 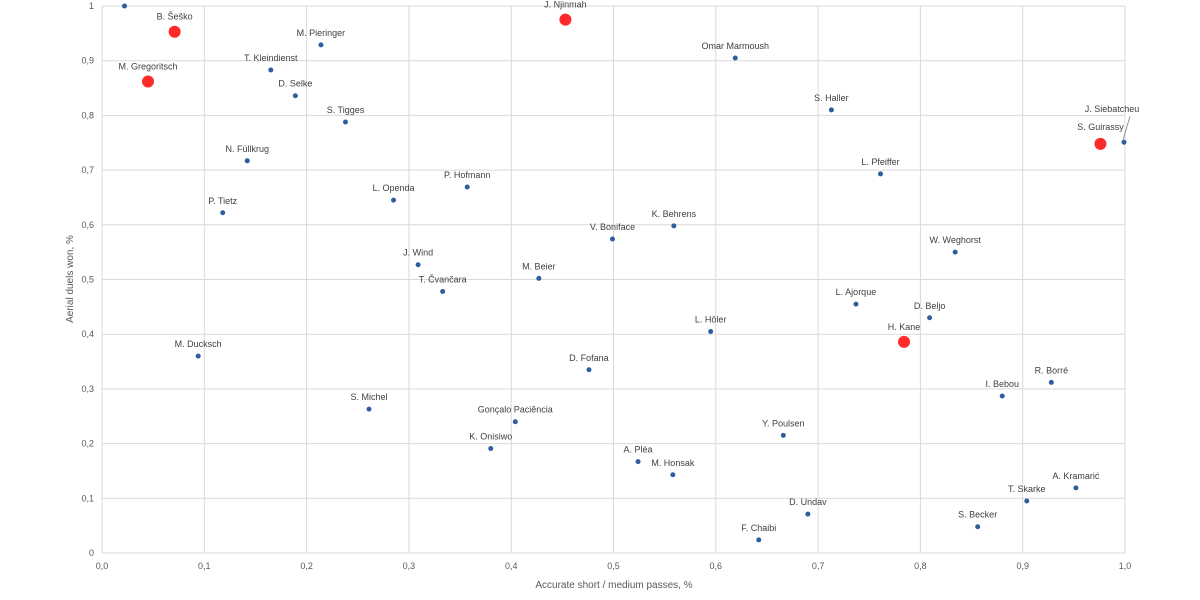 What do you see at coordinates (783, 423) in the screenshot?
I see `point-label: Y. Poulsen` at bounding box center [783, 423].